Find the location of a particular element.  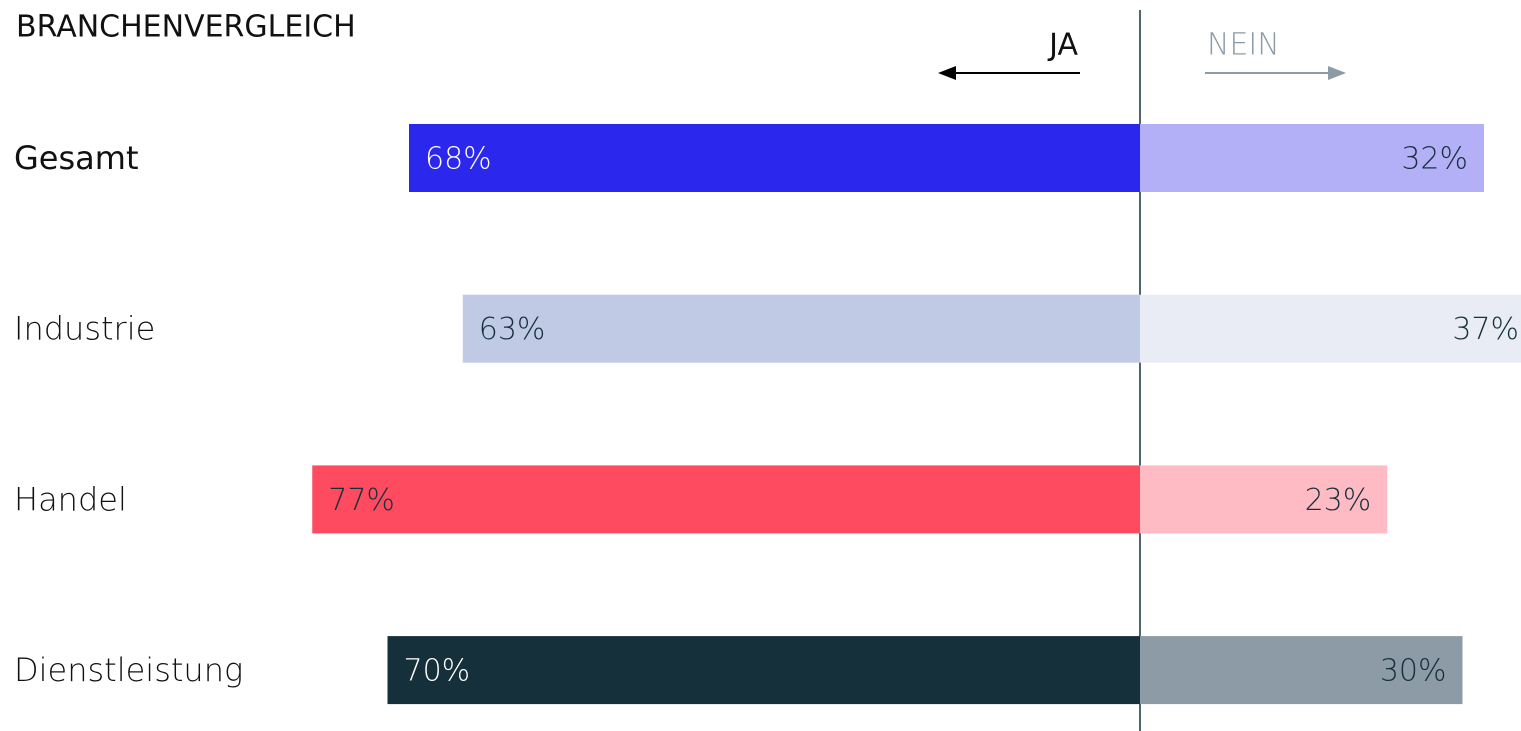

ja-arrow-head is located at coordinates (947, 73).